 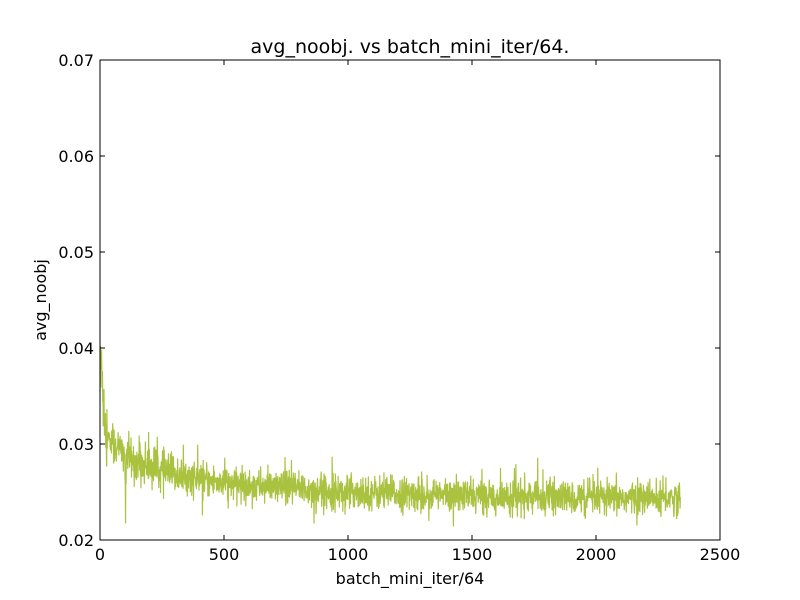 I want to click on y-tick-label: 0.05, so click(x=76, y=252).